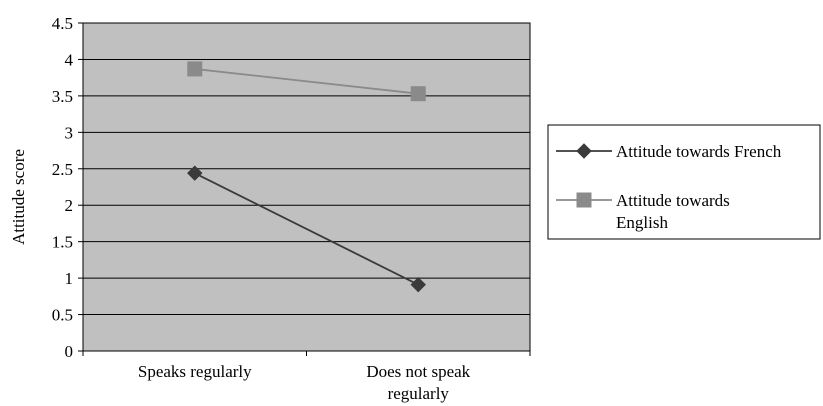 Image resolution: width=823 pixels, height=406 pixels. What do you see at coordinates (62, 23) in the screenshot?
I see `y-tick-label: 4.5` at bounding box center [62, 23].